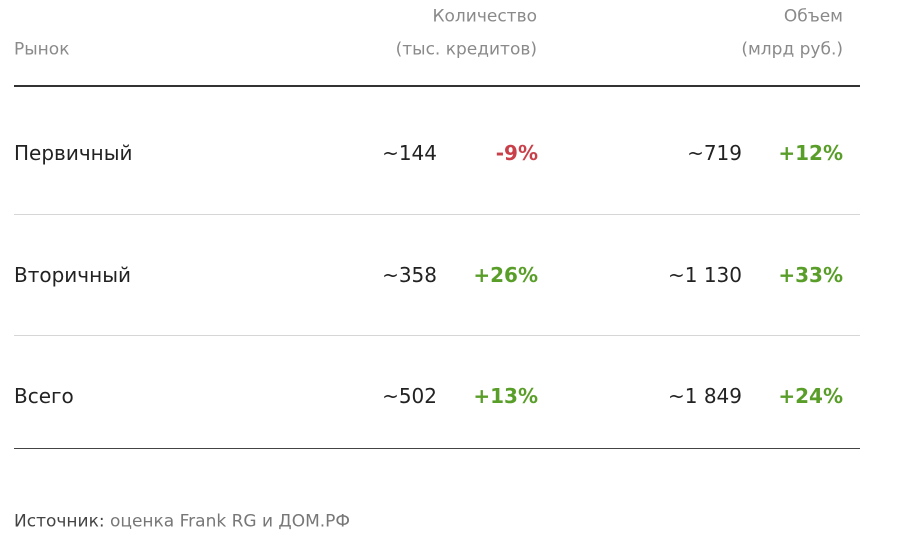 The height and width of the screenshot is (549, 900). I want to click on row-count-change: +13%, so click(505, 396).